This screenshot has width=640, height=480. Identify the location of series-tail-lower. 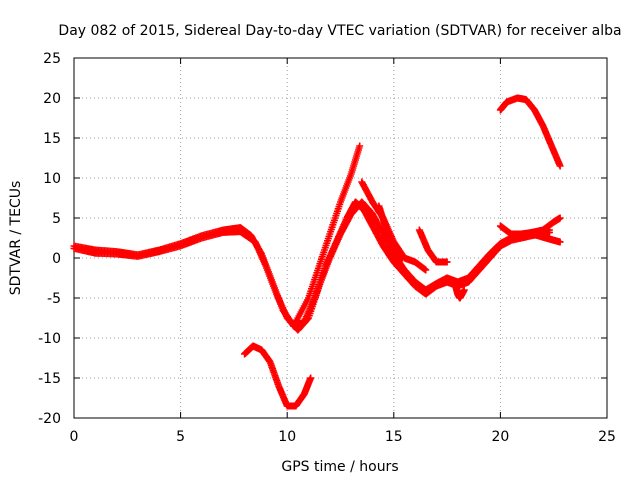
(541, 238).